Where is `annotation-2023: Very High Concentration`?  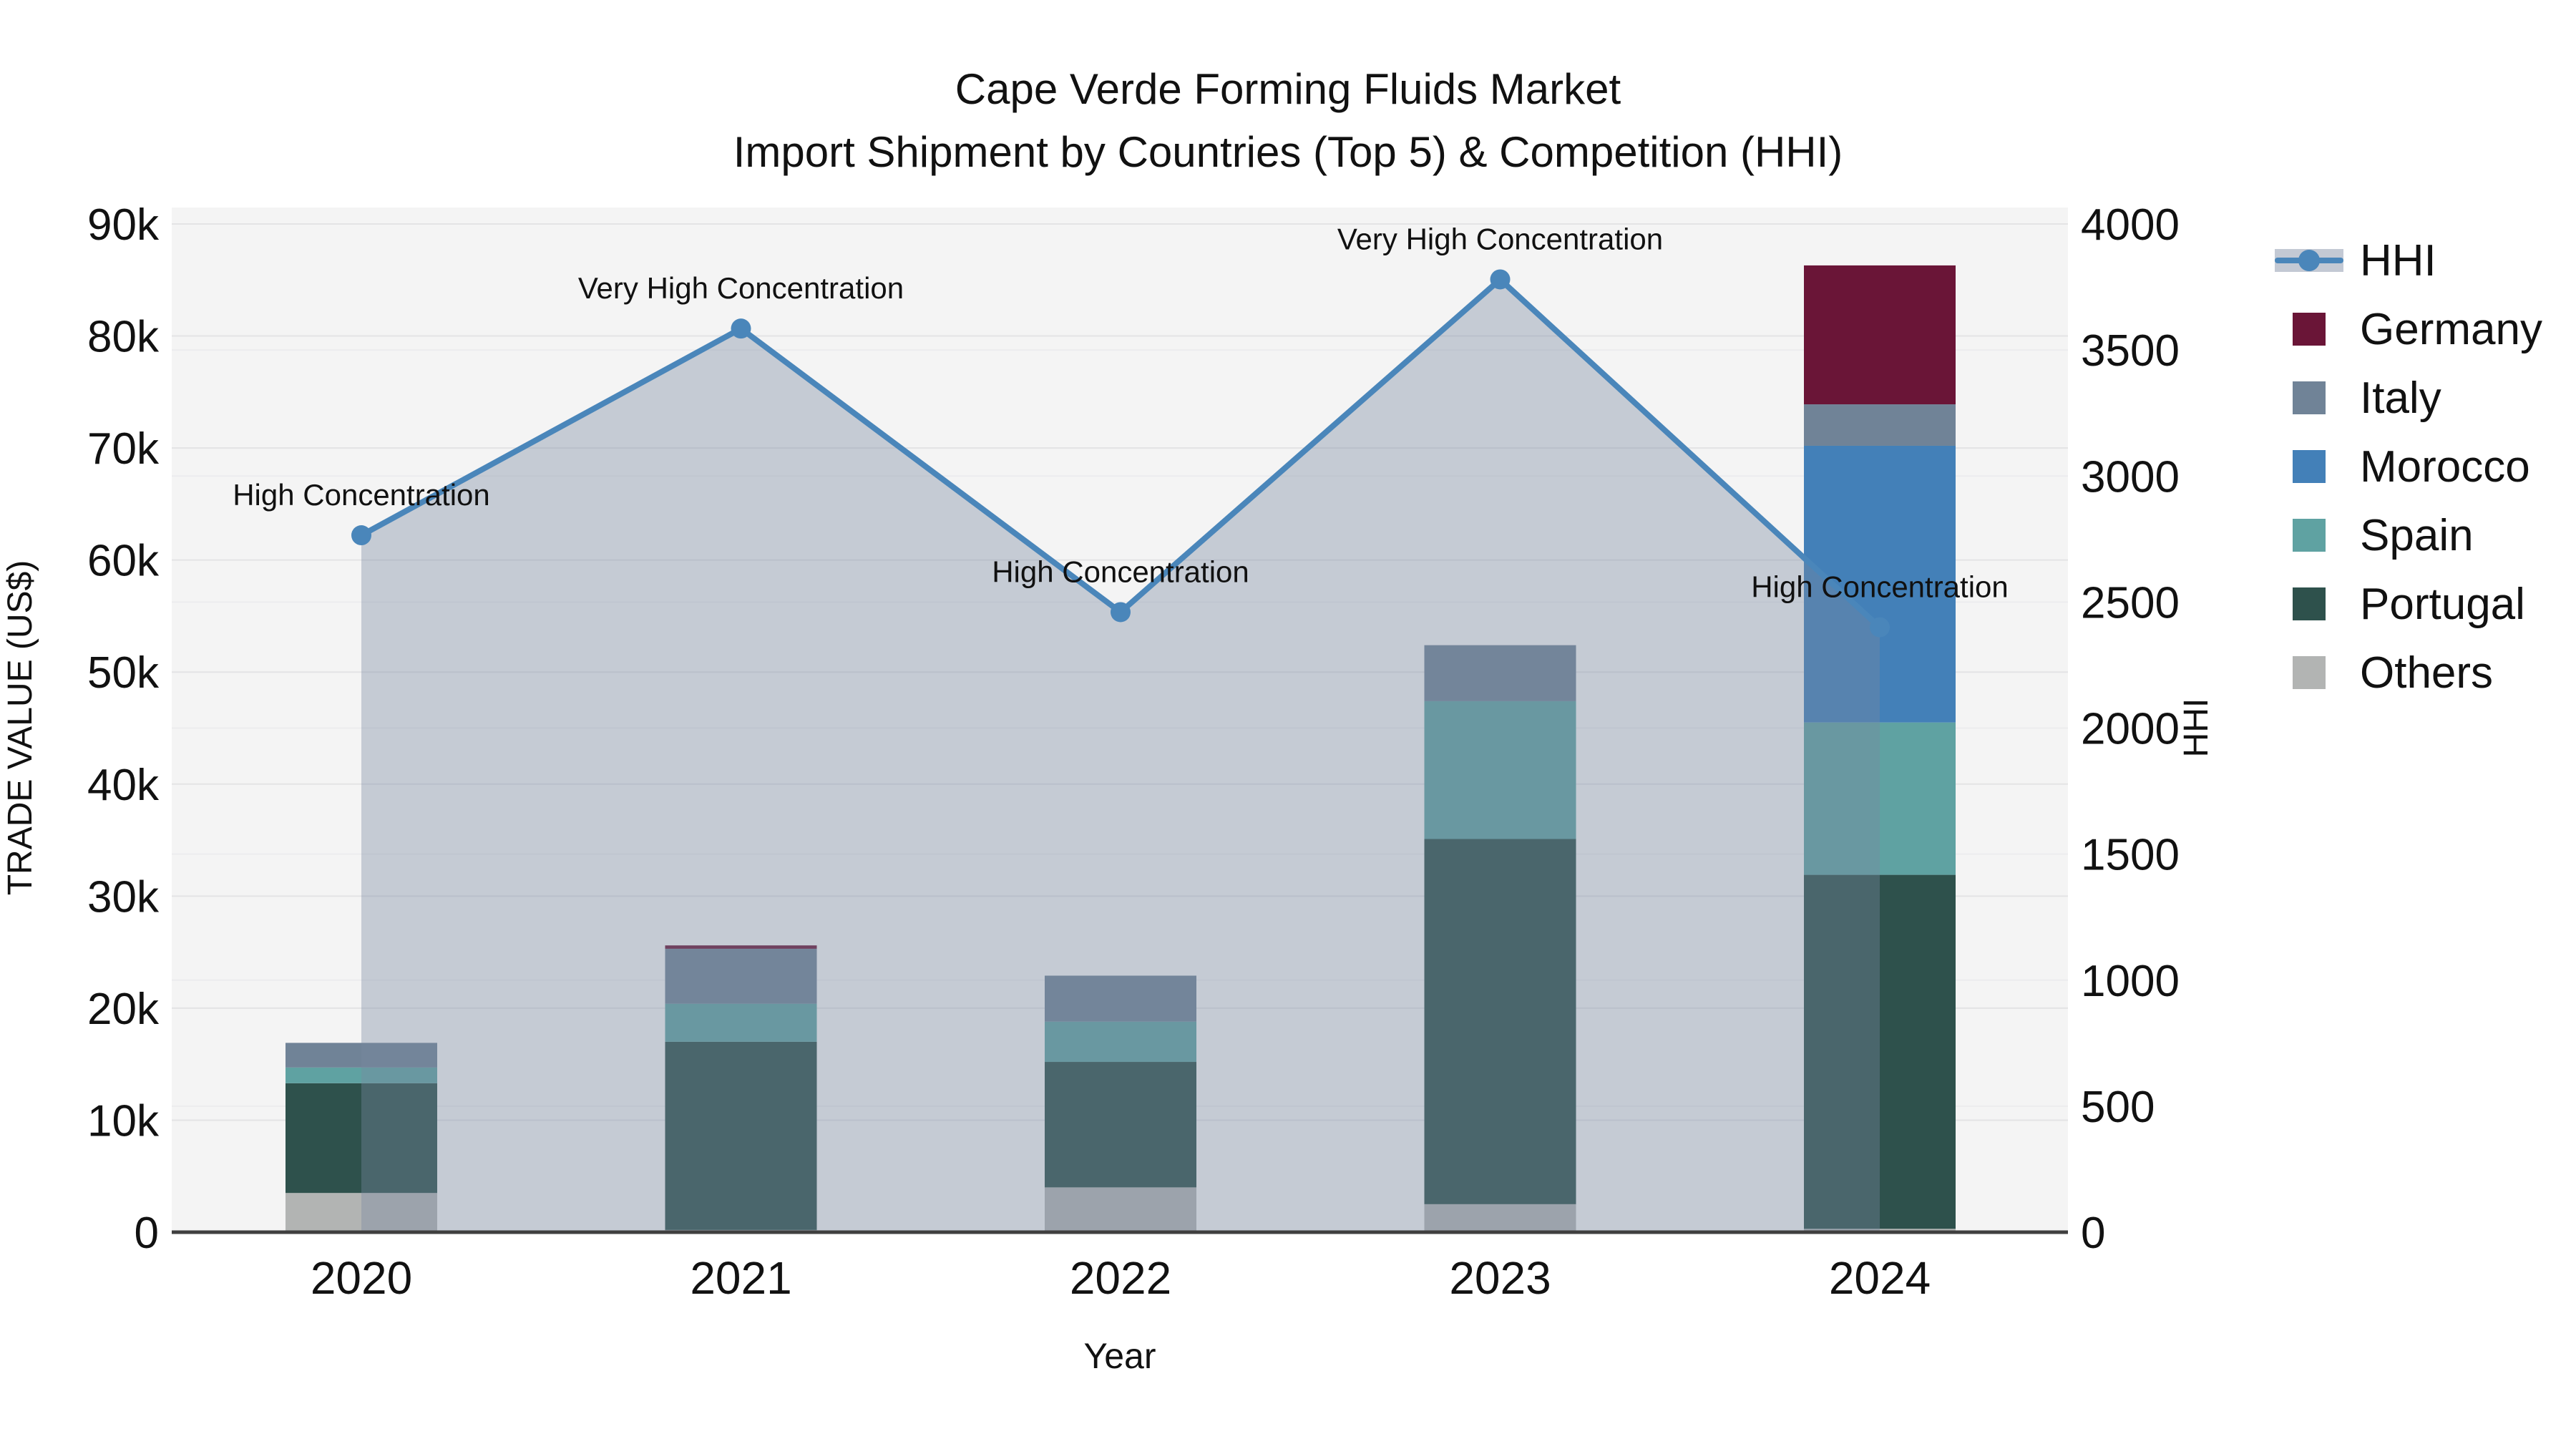 annotation-2023: Very High Concentration is located at coordinates (1500, 238).